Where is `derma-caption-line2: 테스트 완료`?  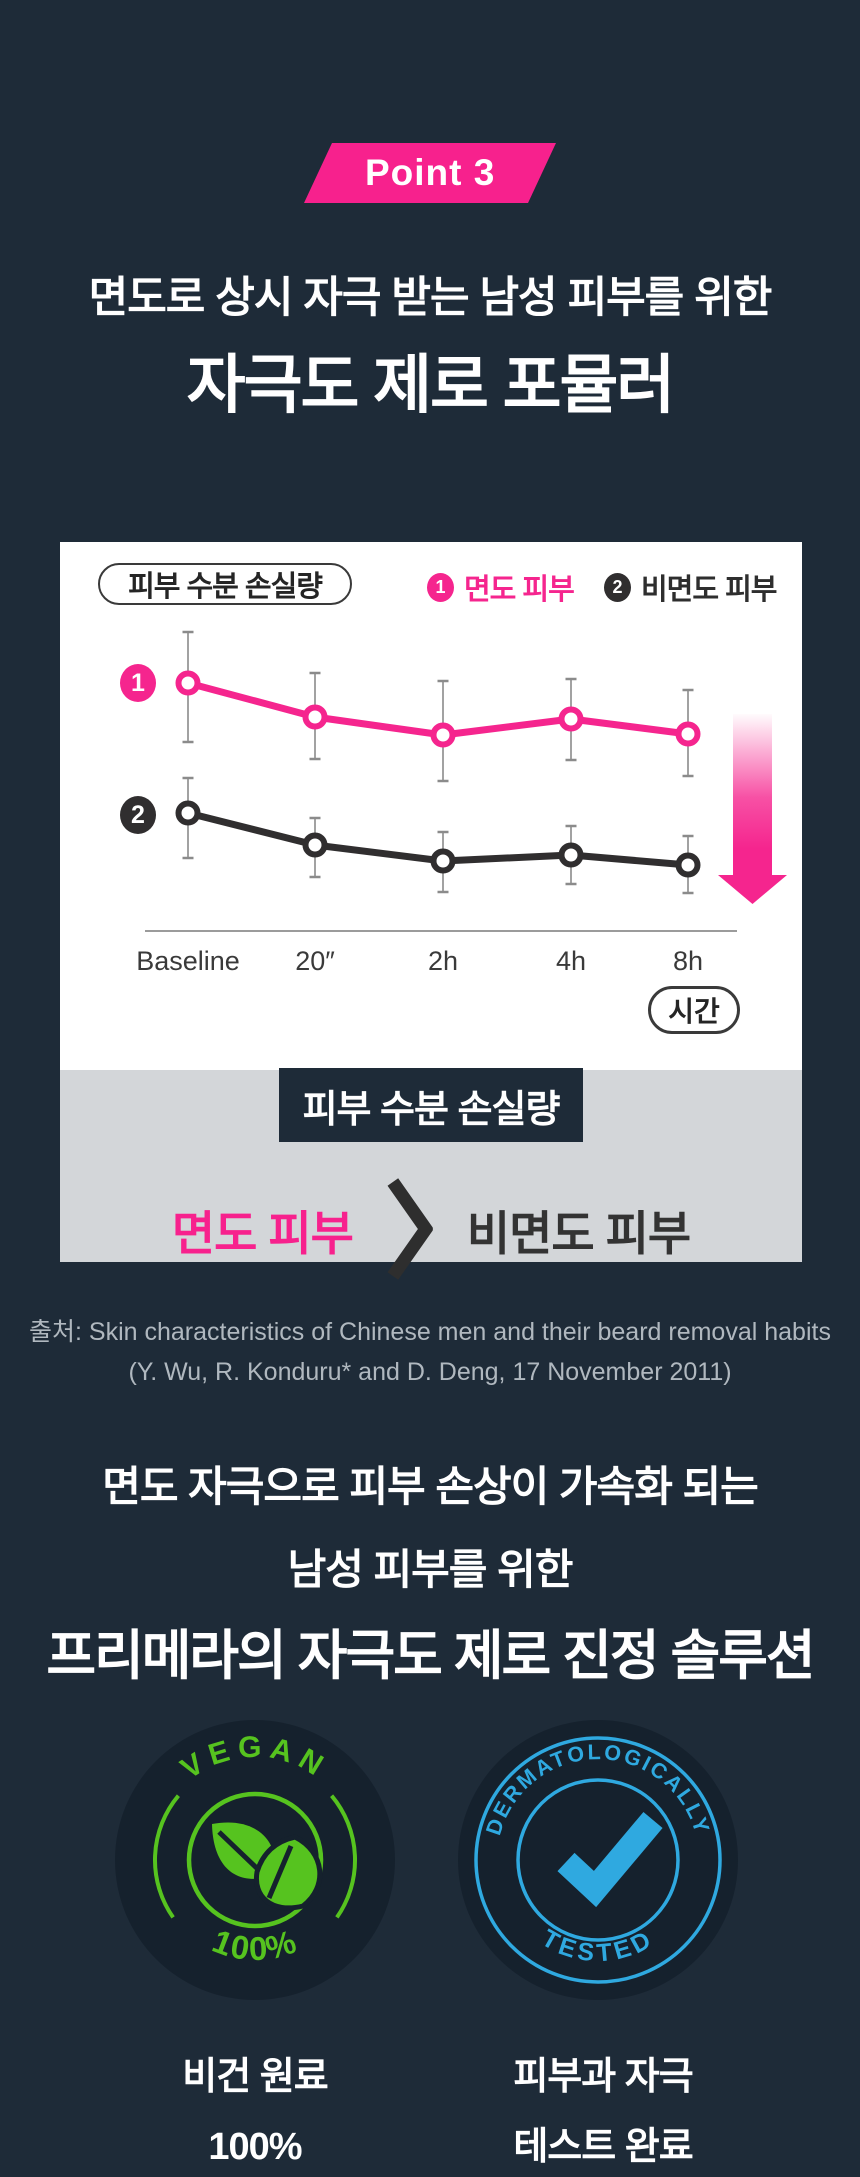
derma-caption-line2: 테스트 완료 is located at coordinates (603, 2147).